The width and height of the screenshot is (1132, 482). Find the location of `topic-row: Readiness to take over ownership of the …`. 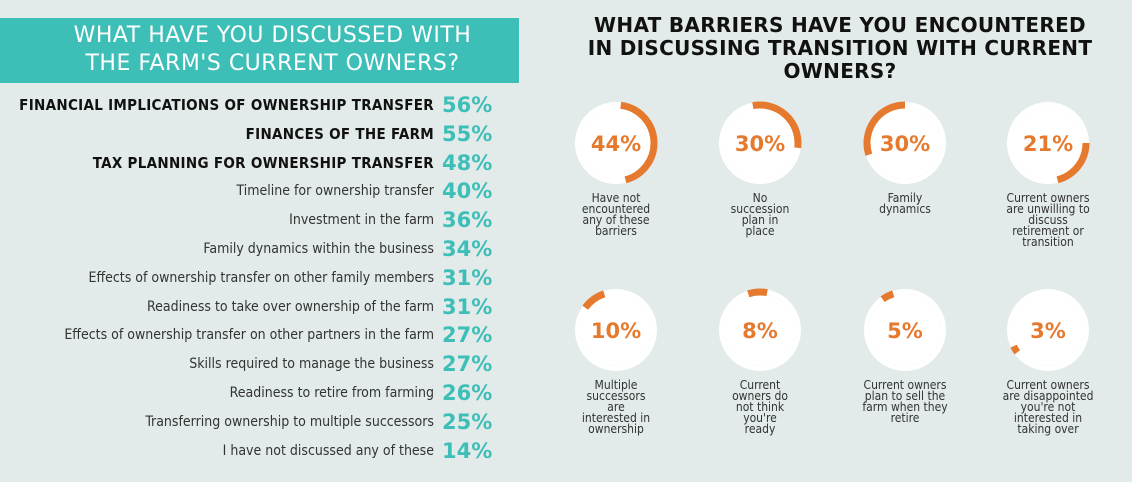

topic-row: Readiness to take over ownership of the … is located at coordinates (246, 307).